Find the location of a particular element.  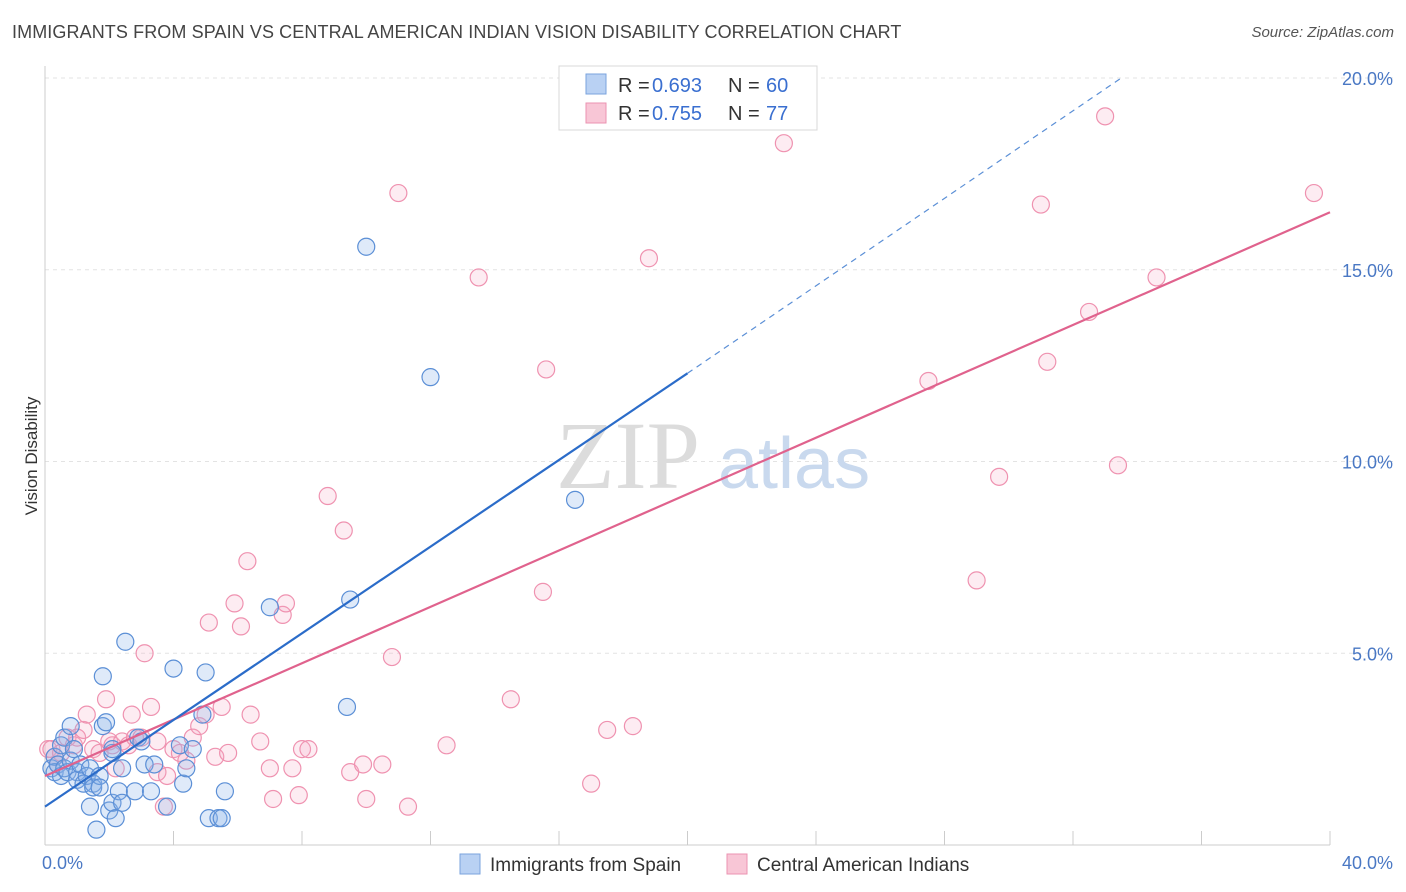

series-legend-swatch-cai is located at coordinates (737, 864).